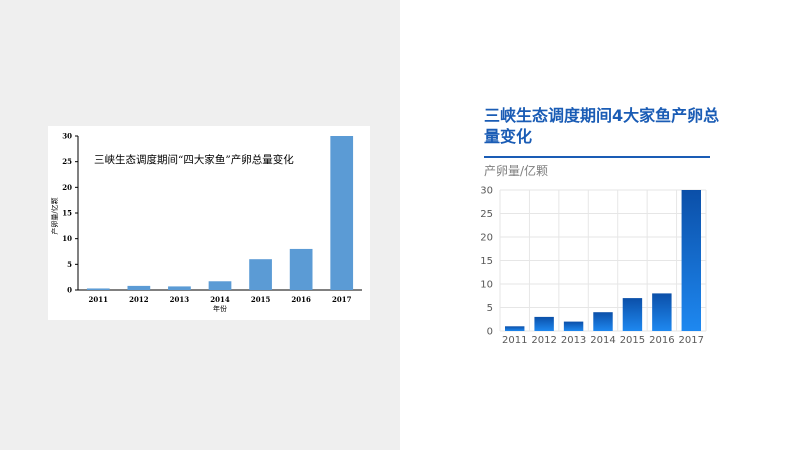 The image size is (800, 450). Describe the element at coordinates (602, 126) in the screenshot. I see `chart-title: 三峡生态调度期间4大家鱼产卵总量变化` at that location.